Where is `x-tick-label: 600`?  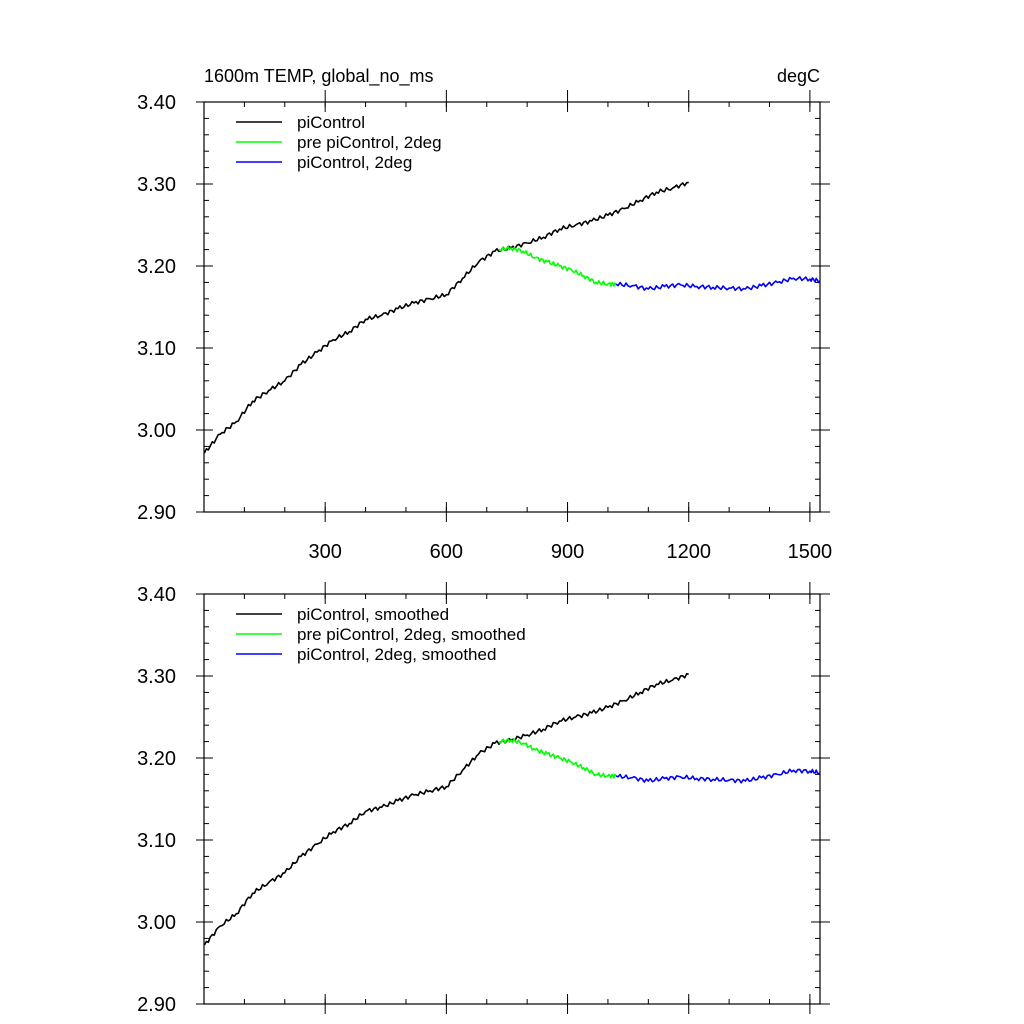
x-tick-label: 600 is located at coordinates (446, 552).